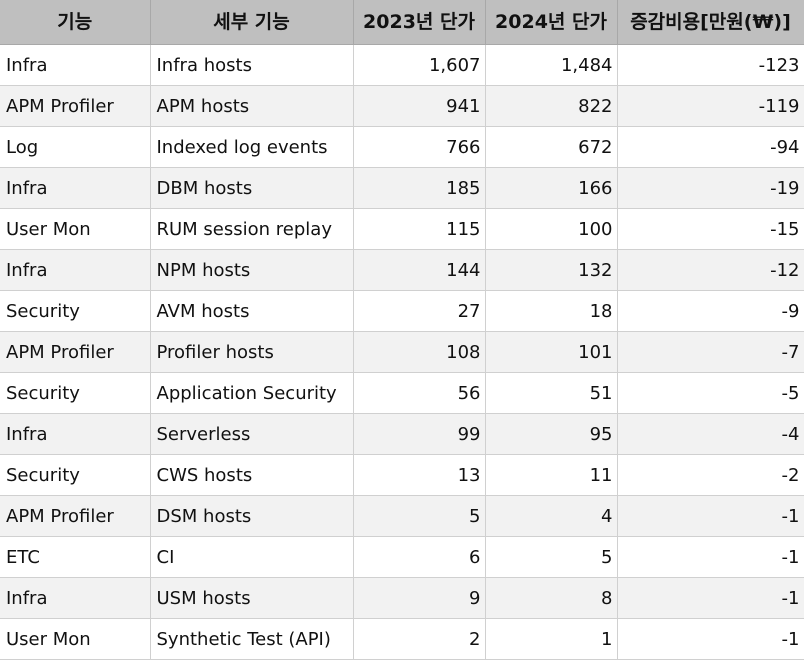 The image size is (804, 665). I want to click on cell-detail: AVM hosts, so click(252, 311).